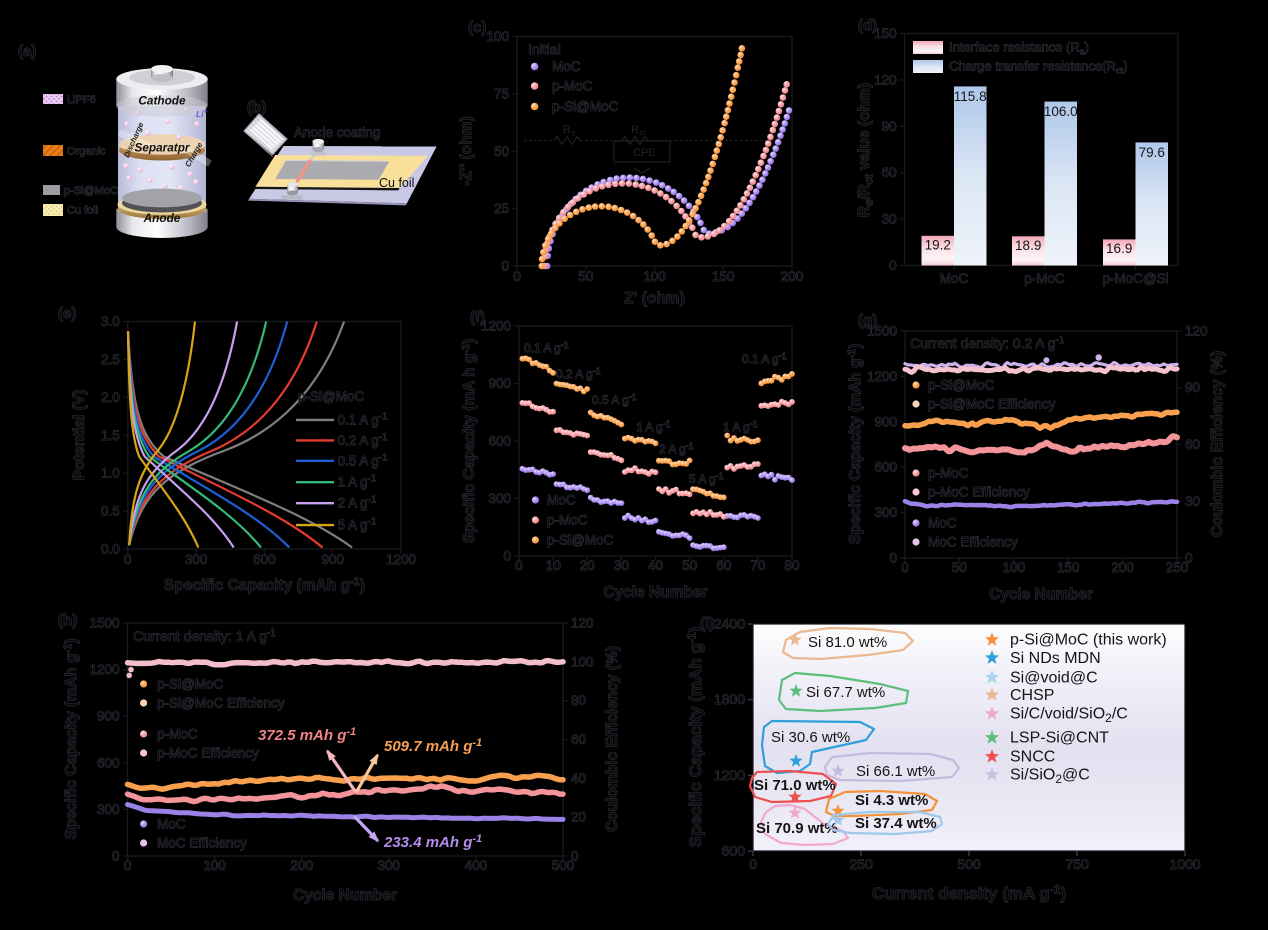  What do you see at coordinates (795, 785) in the screenshot?
I see `svg-text: Si 71.0 wt%` at bounding box center [795, 785].